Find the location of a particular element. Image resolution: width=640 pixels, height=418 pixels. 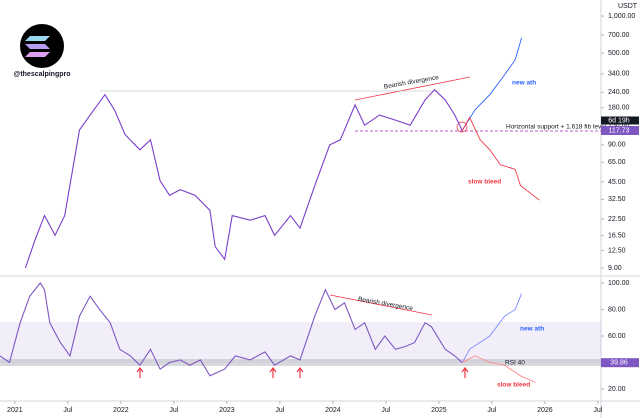

rsi-band is located at coordinates (300, 342).